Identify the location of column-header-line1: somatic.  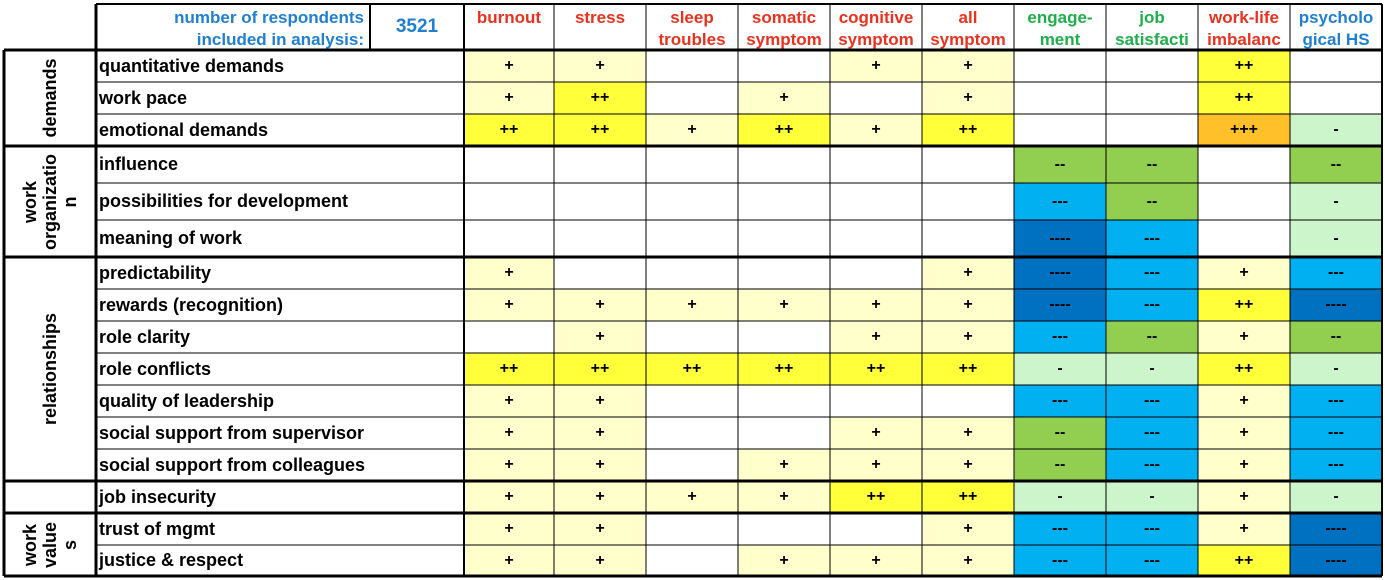
(784, 17).